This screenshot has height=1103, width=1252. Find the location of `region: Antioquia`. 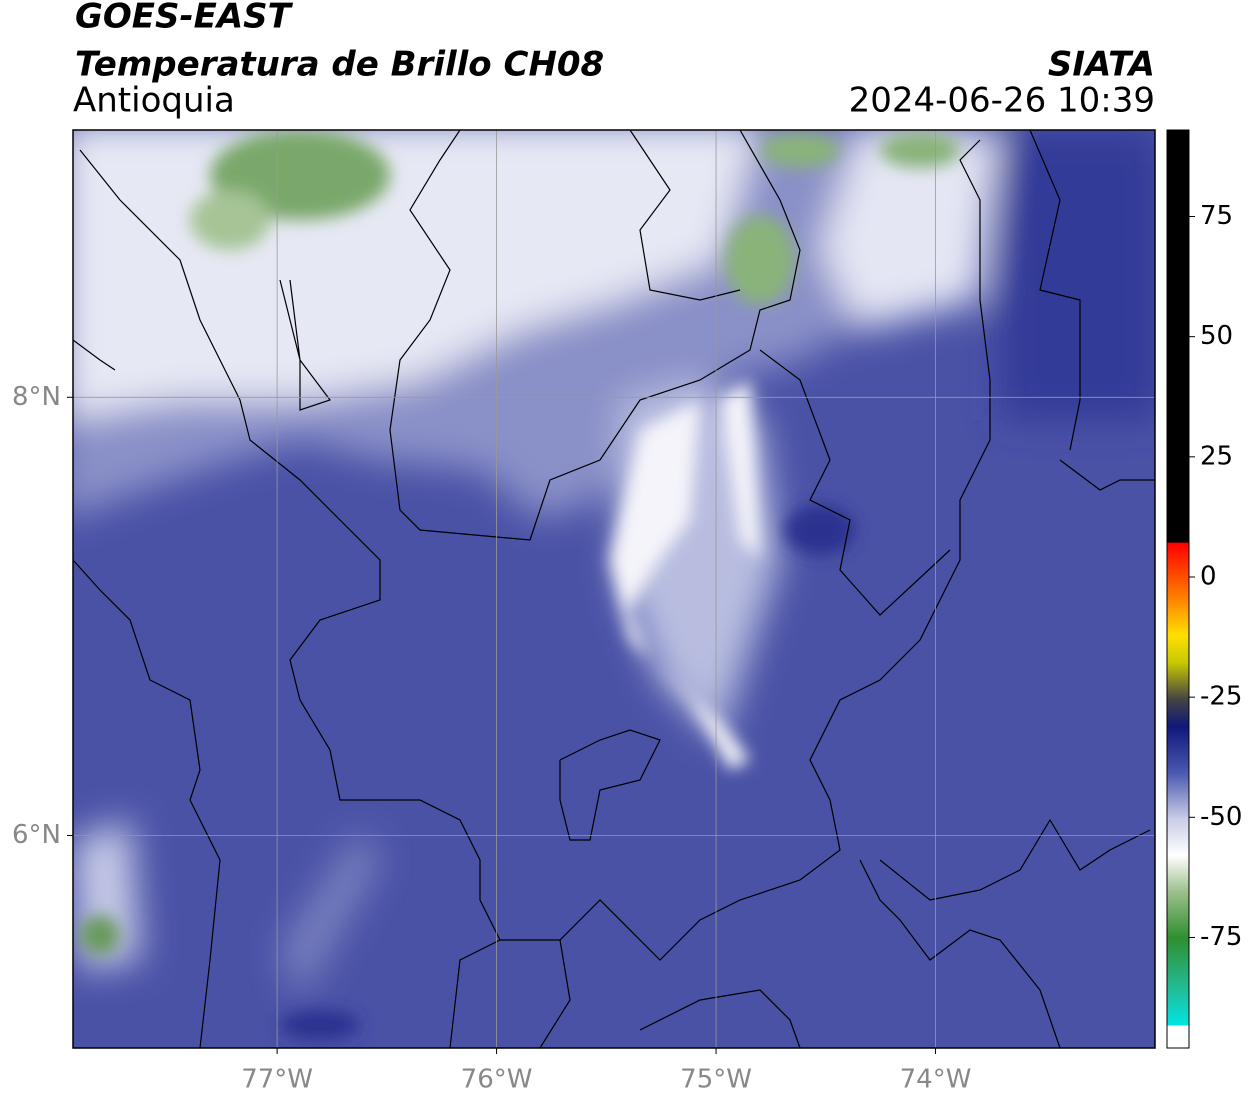

region: Antioquia is located at coordinates (154, 101).